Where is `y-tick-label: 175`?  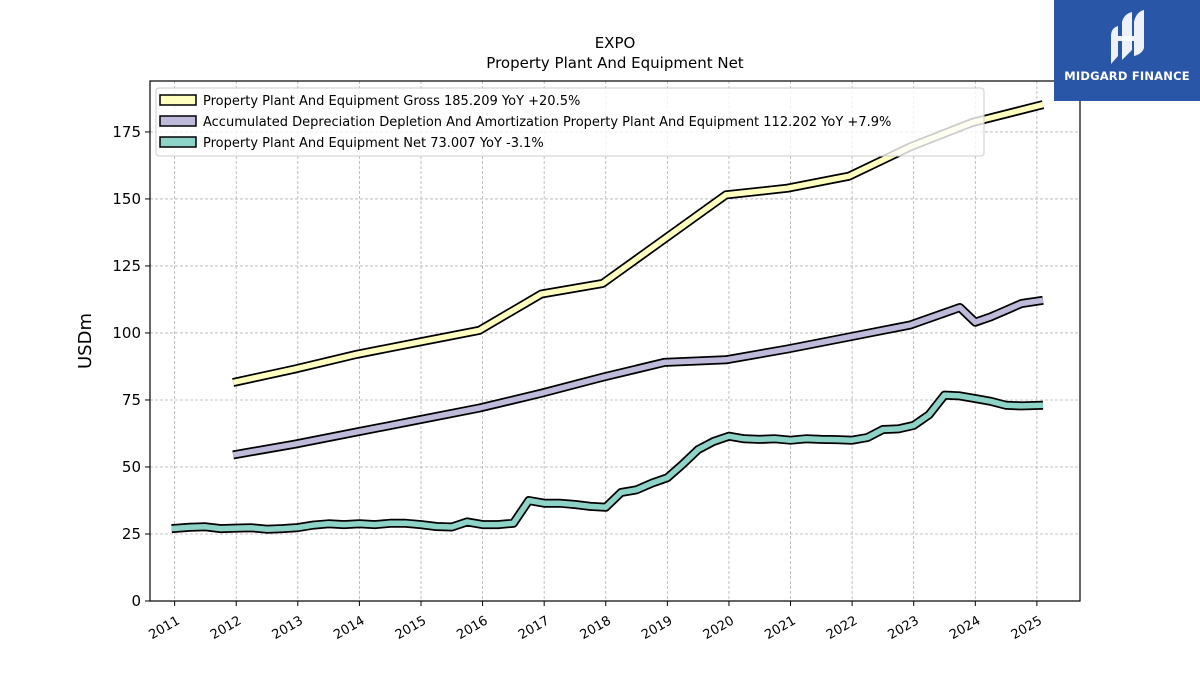 y-tick-label: 175 is located at coordinates (126, 132).